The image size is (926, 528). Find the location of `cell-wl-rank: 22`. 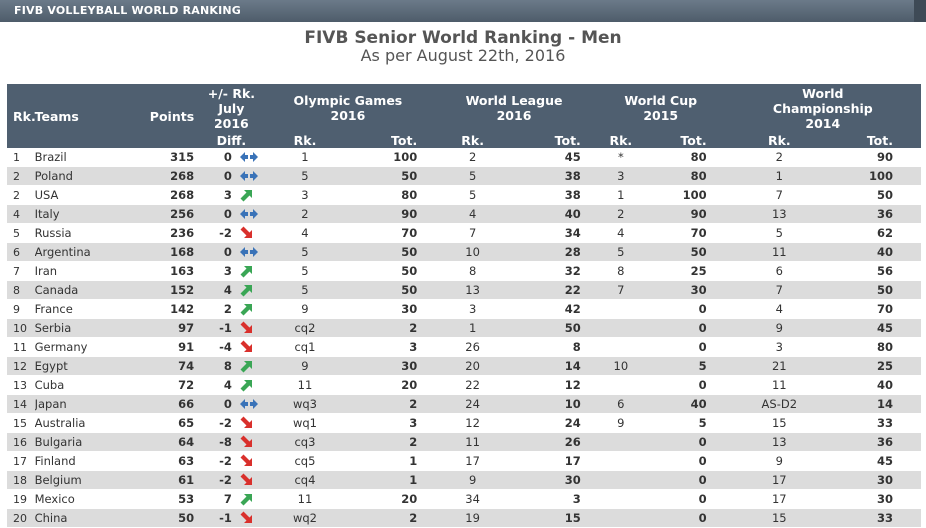

cell-wl-rank: 22 is located at coordinates (472, 385).